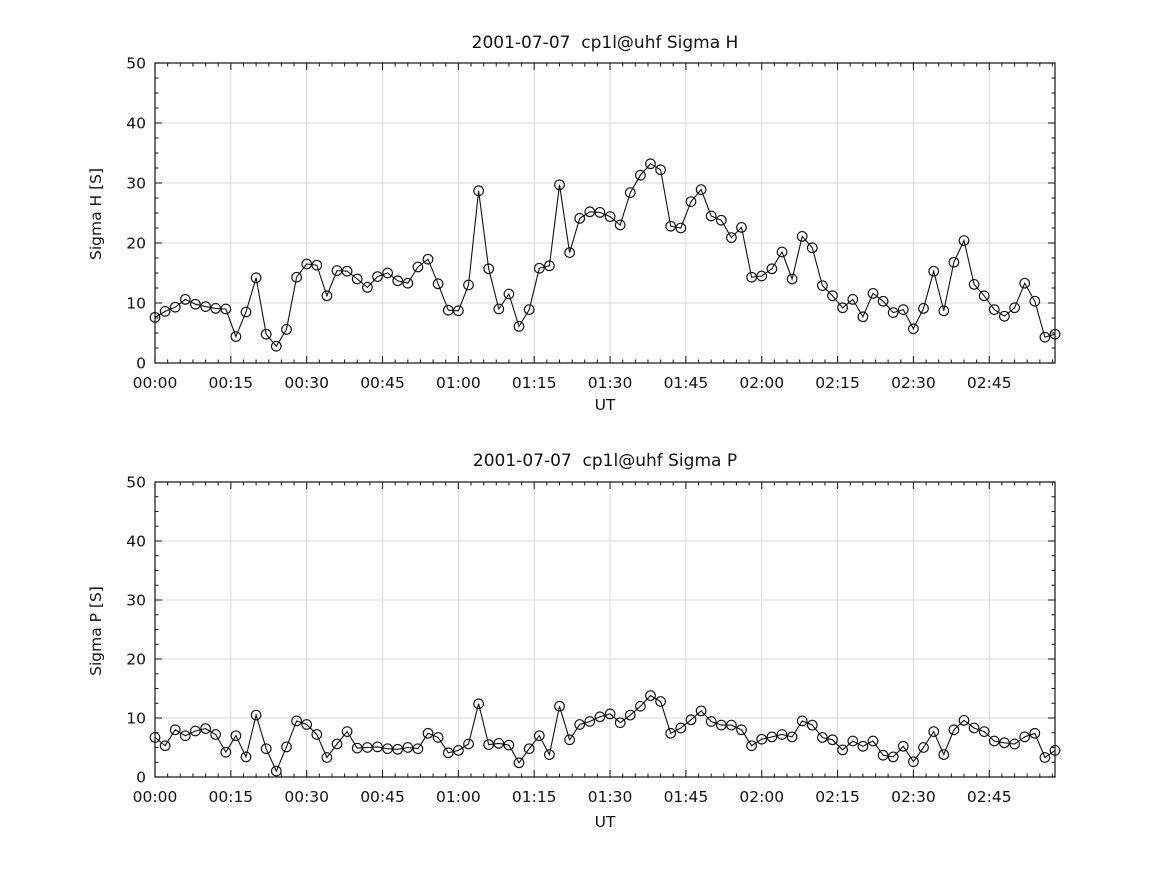  What do you see at coordinates (605, 405) in the screenshot?
I see `x-axis-label-sigma-h: UT` at bounding box center [605, 405].